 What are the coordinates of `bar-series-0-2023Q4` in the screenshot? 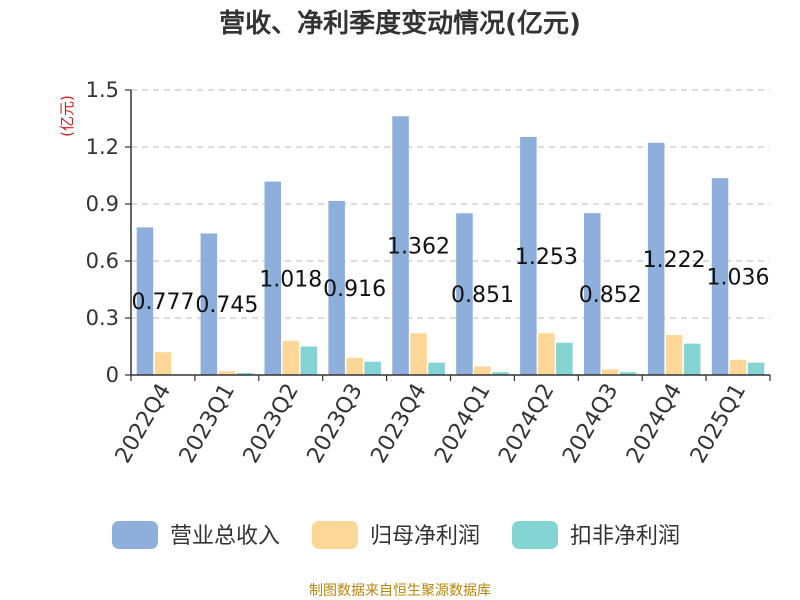 It's located at (400, 245).